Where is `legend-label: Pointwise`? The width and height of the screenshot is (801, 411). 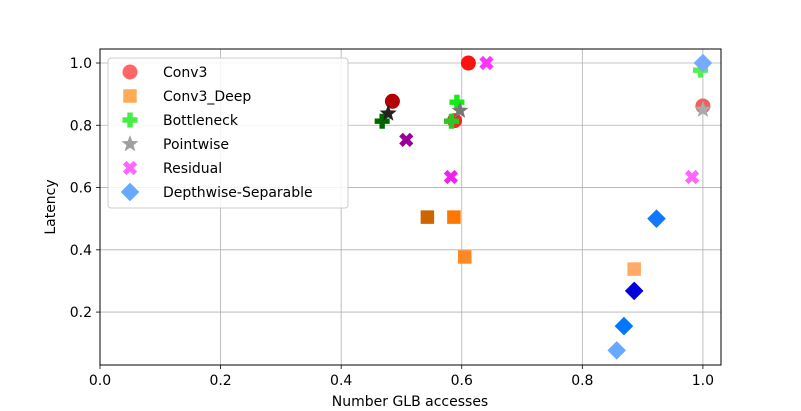 legend-label: Pointwise is located at coordinates (196, 145).